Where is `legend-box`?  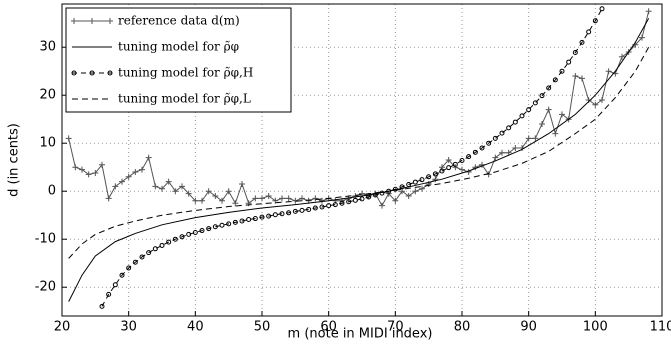
legend-box is located at coordinates (178, 60).